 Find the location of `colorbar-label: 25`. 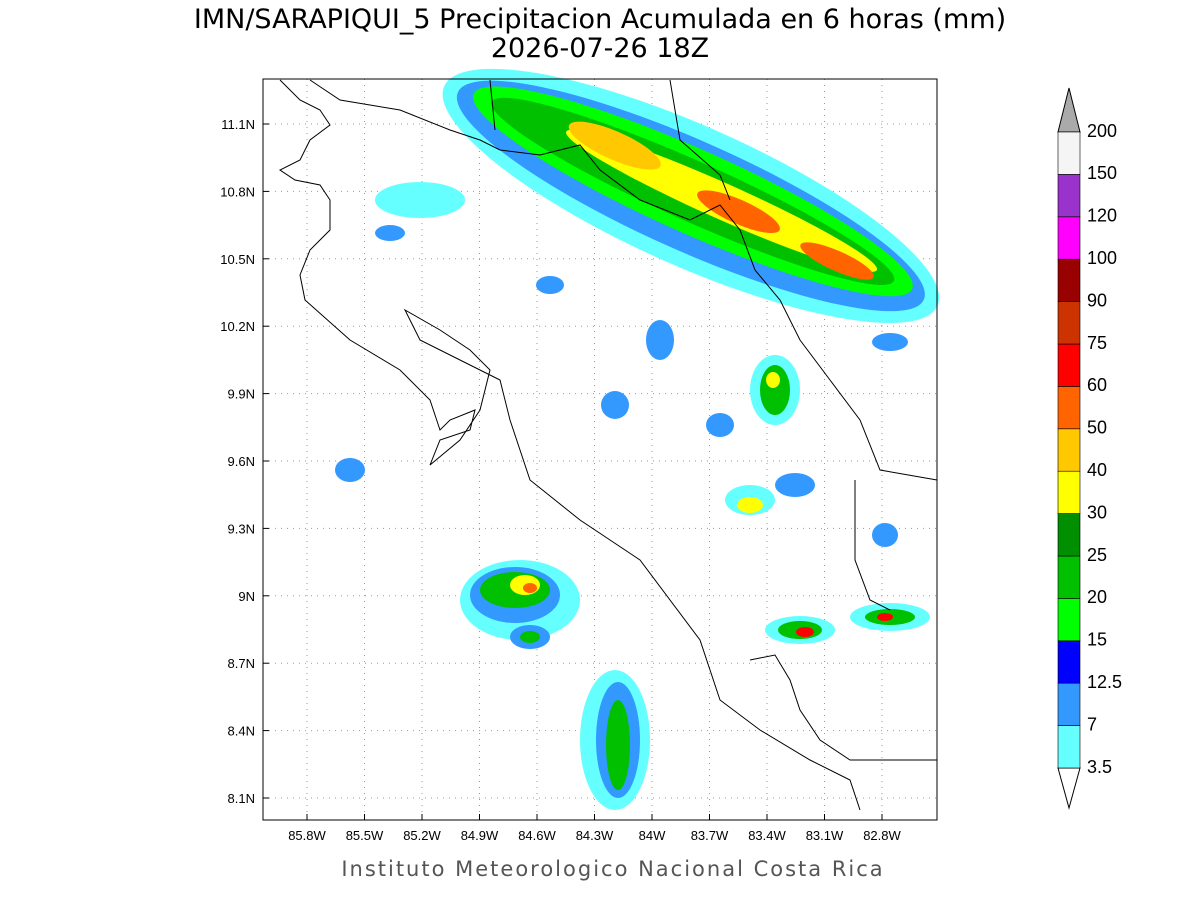

colorbar-label: 25 is located at coordinates (1097, 555).